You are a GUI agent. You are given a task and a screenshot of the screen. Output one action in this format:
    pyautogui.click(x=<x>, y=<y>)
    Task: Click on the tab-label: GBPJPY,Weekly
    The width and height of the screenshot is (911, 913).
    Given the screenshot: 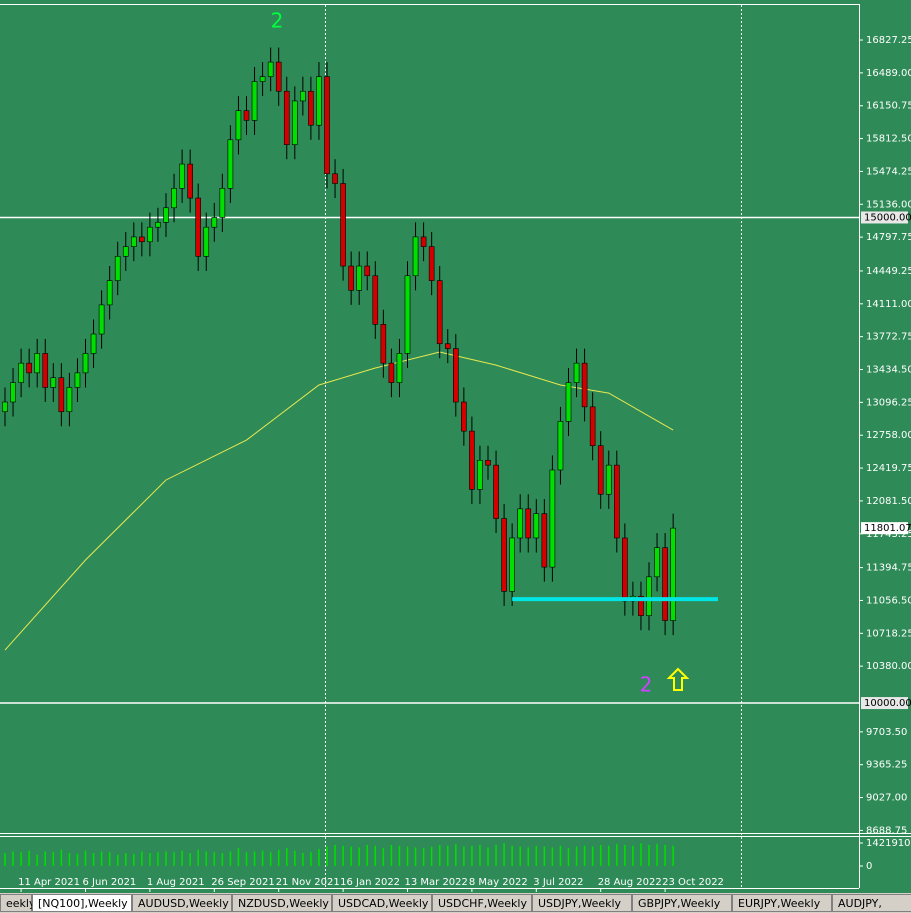 What is the action you would take?
    pyautogui.click(x=679, y=903)
    